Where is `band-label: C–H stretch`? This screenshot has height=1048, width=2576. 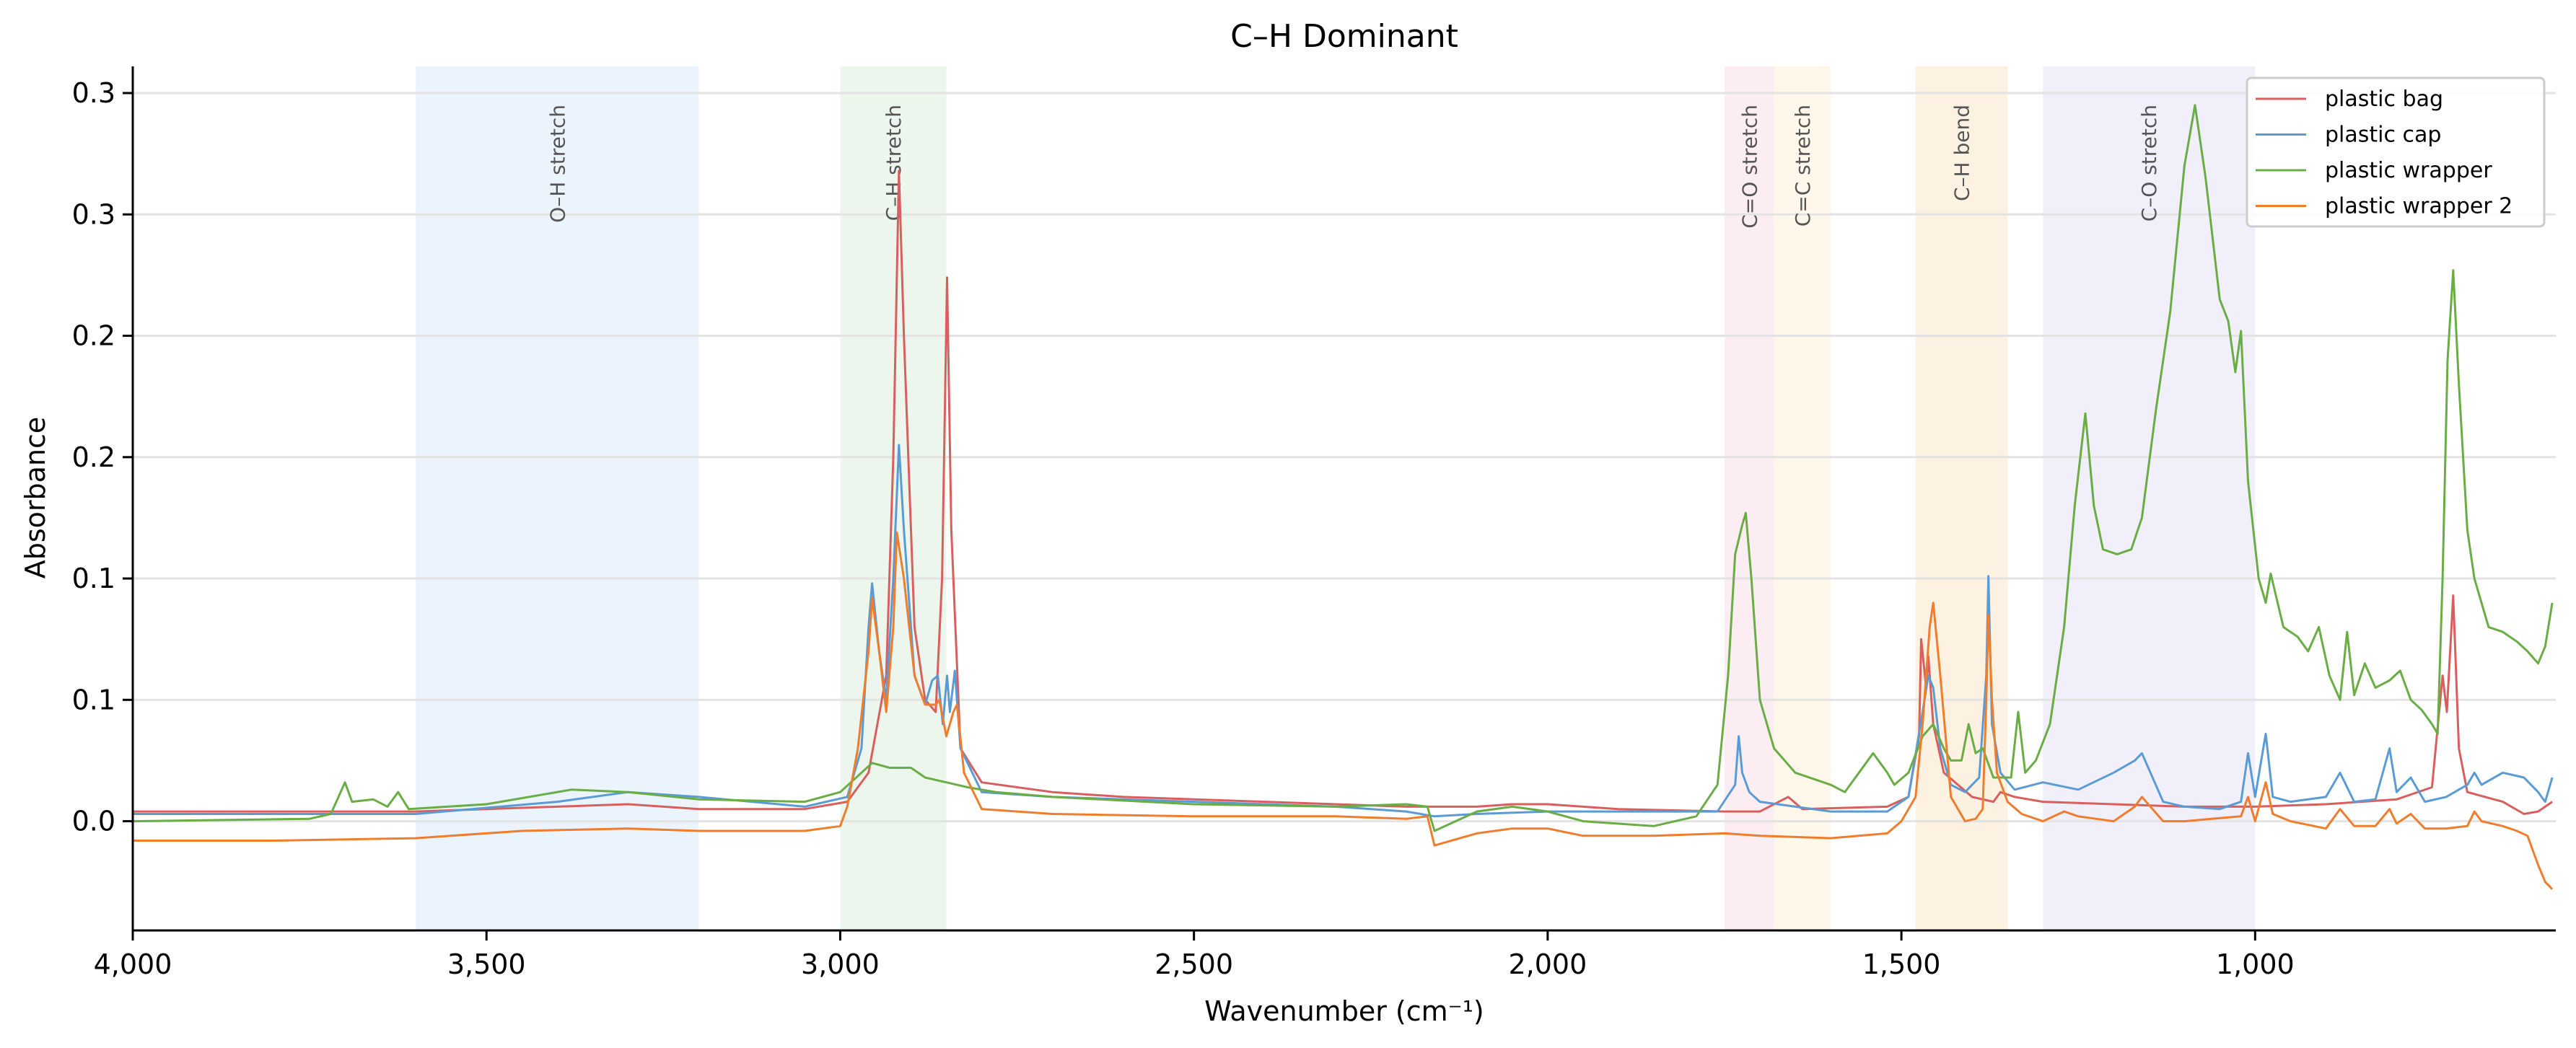
band-label: C–H stretch is located at coordinates (894, 163).